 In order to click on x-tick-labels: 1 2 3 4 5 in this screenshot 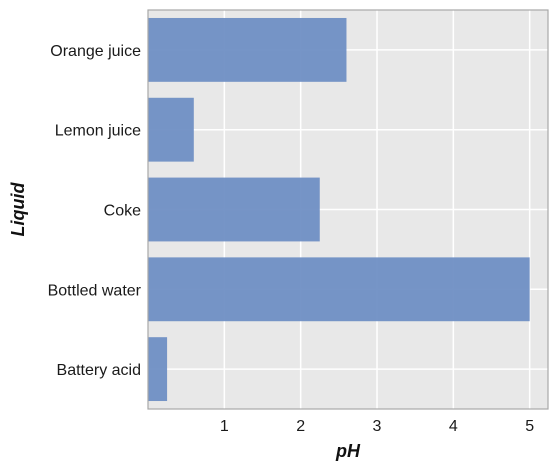, I will do `click(377, 426)`.